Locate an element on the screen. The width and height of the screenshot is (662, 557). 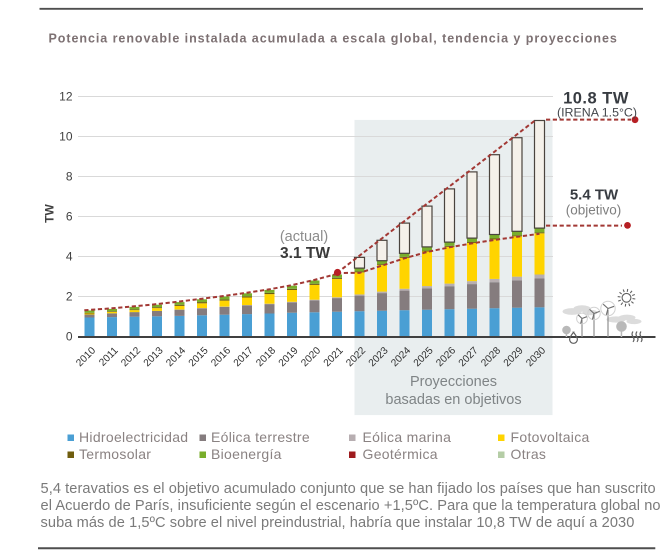
svg-text: 2013 is located at coordinates (154, 357).